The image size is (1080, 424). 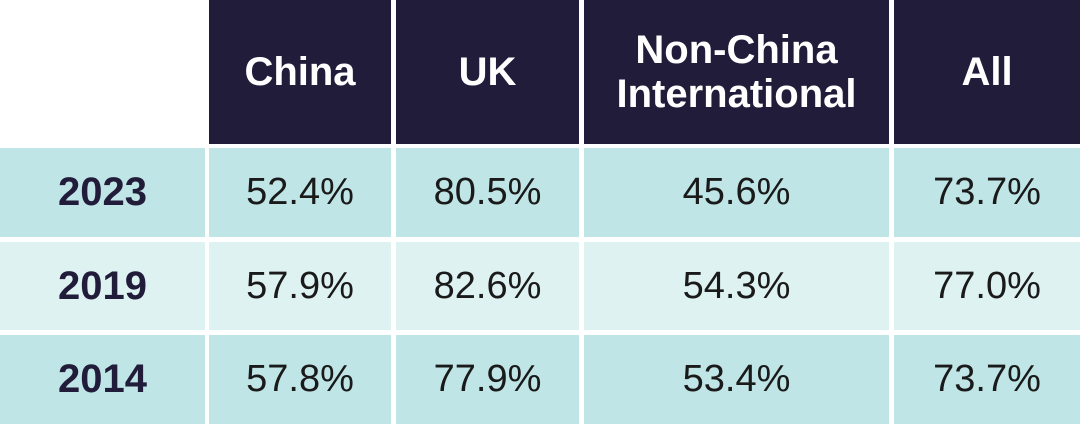 I want to click on row-header: 2019, so click(x=102, y=286).